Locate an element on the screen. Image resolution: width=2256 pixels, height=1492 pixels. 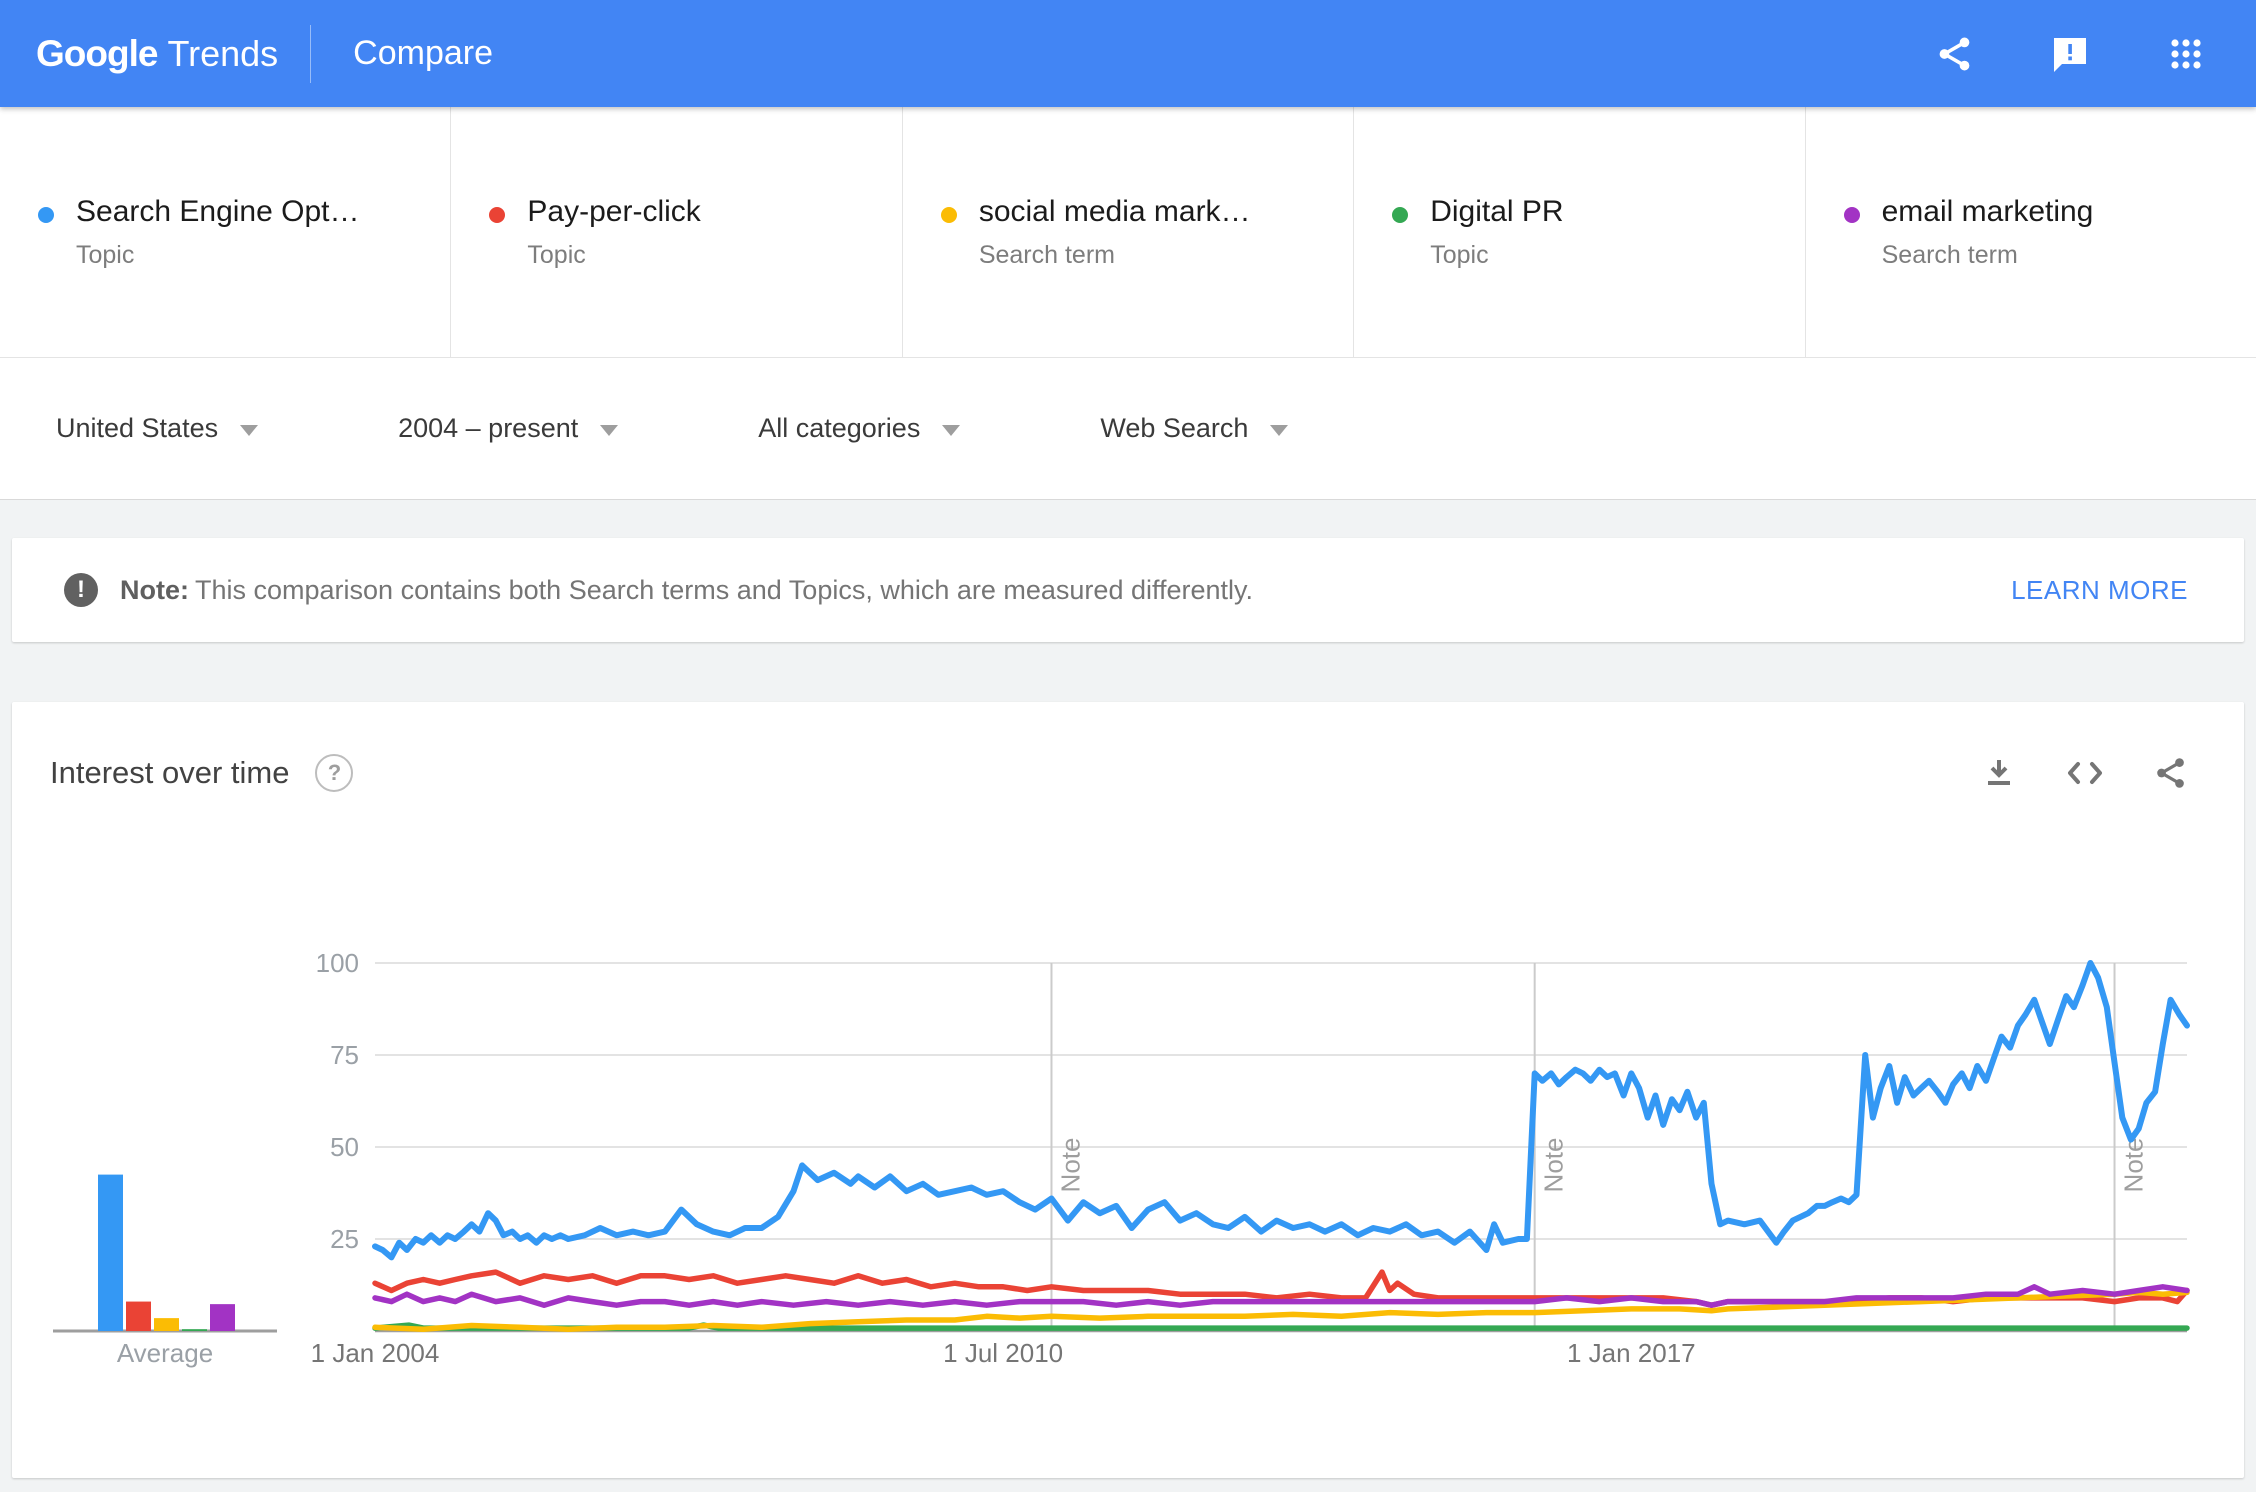
svg-text: 50 is located at coordinates (344, 1147).